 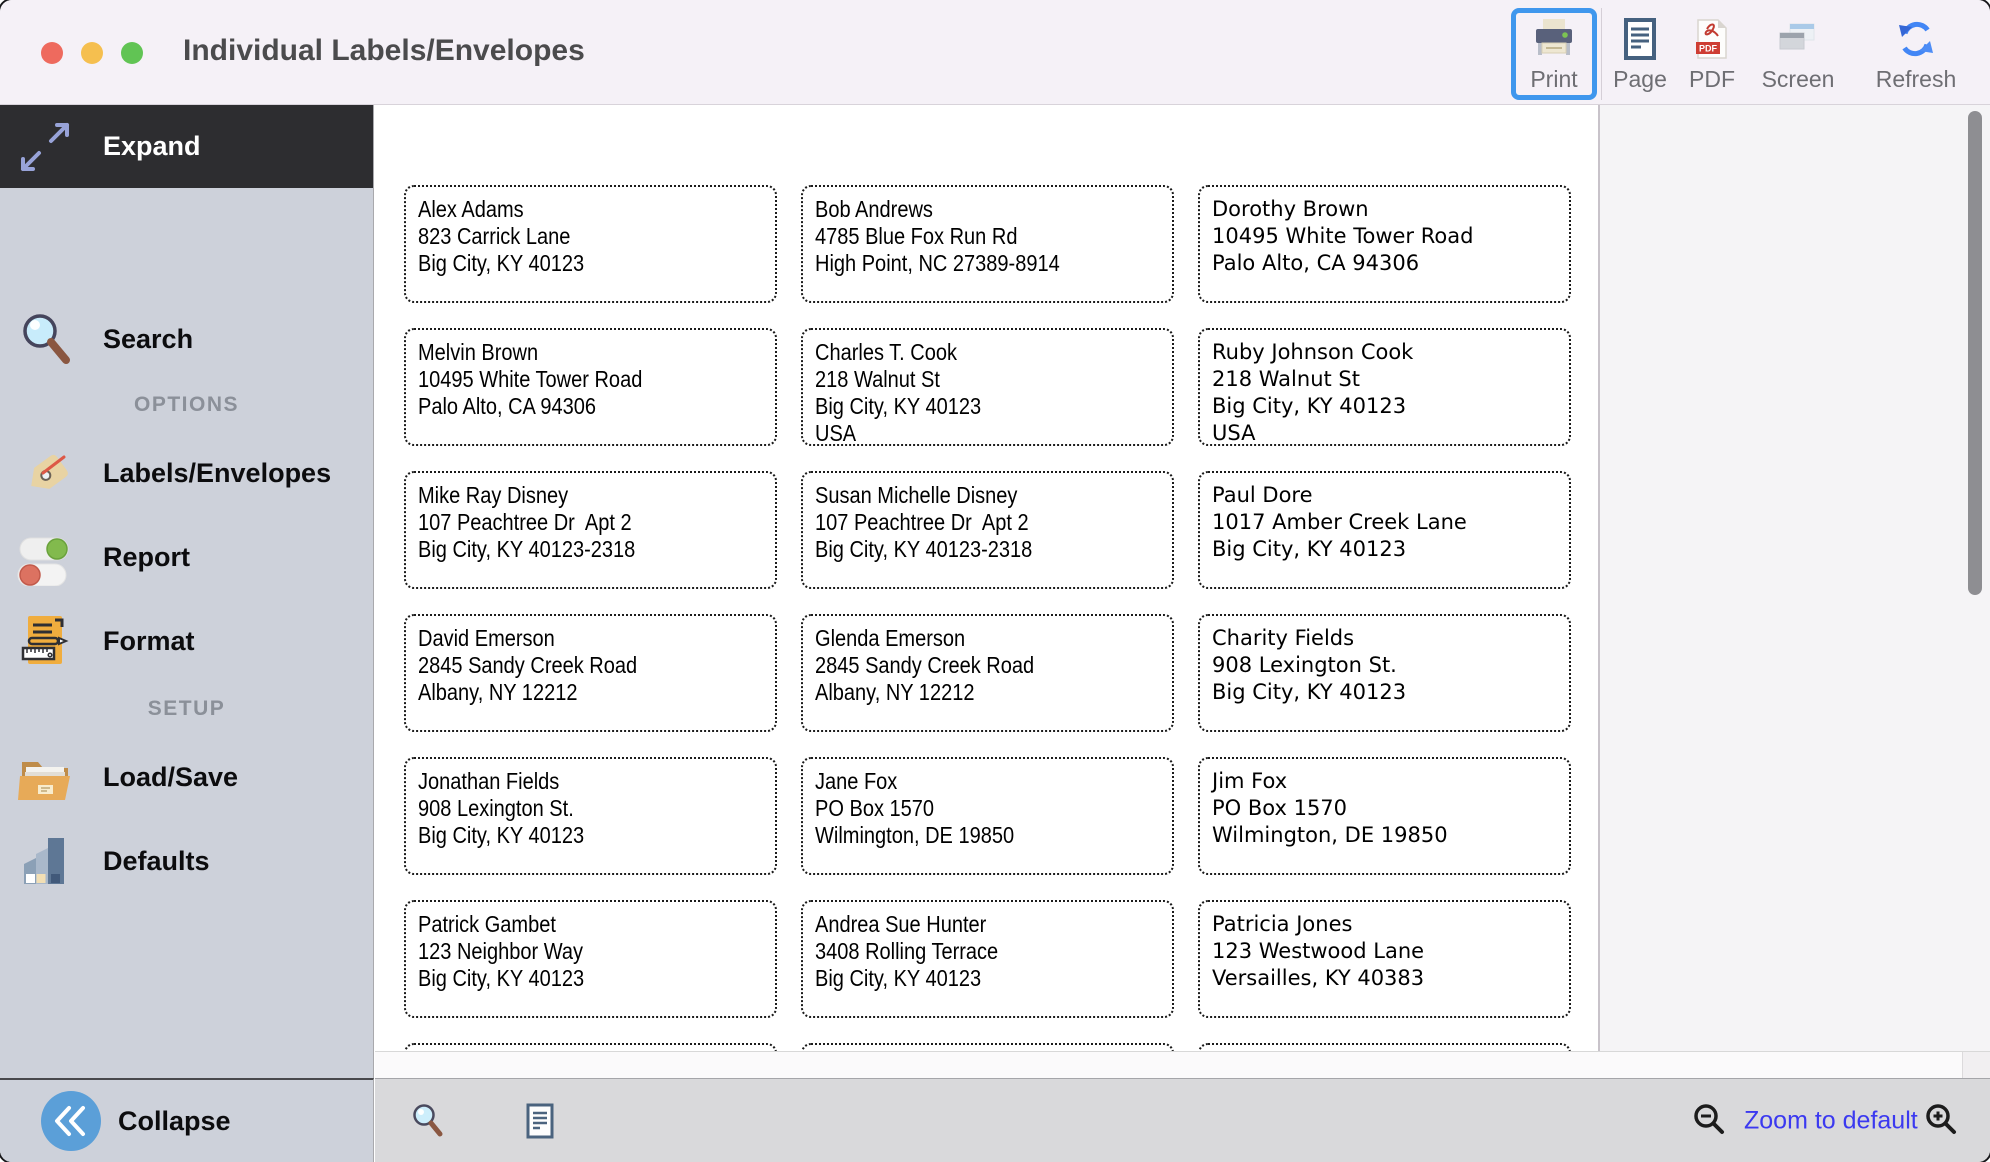 I want to click on close-window-button, so click(x=52, y=53).